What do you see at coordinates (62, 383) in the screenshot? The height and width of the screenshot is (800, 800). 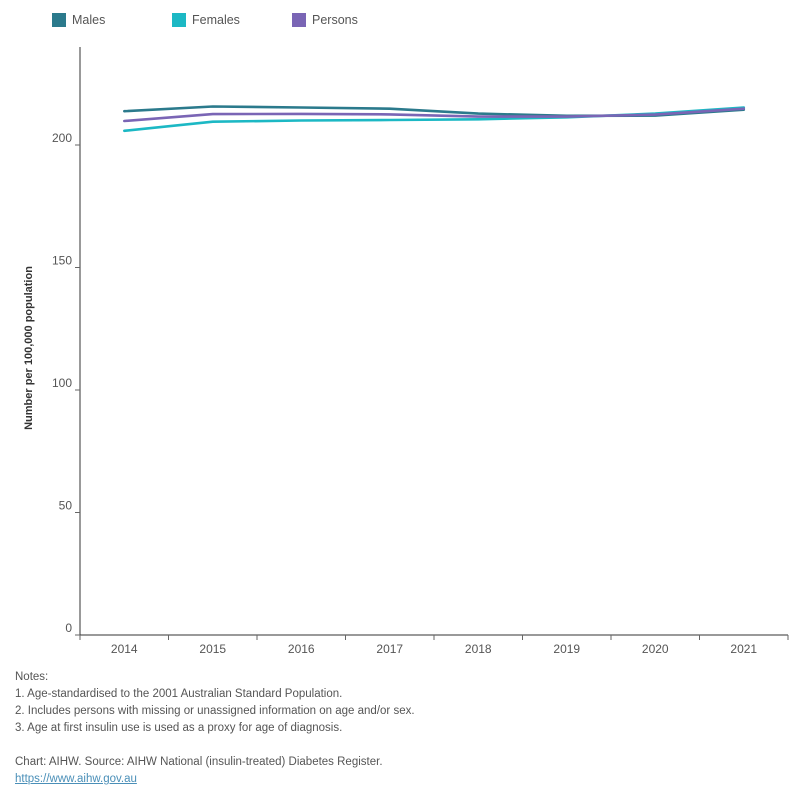 I see `y-tick-label: 100` at bounding box center [62, 383].